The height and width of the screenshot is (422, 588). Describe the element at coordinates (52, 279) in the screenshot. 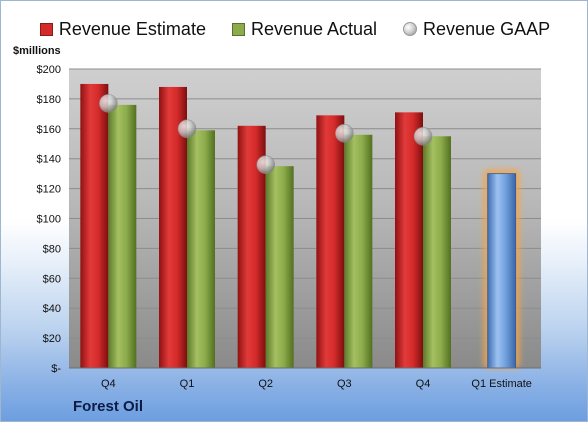

I see `y-tick-label: $60` at that location.